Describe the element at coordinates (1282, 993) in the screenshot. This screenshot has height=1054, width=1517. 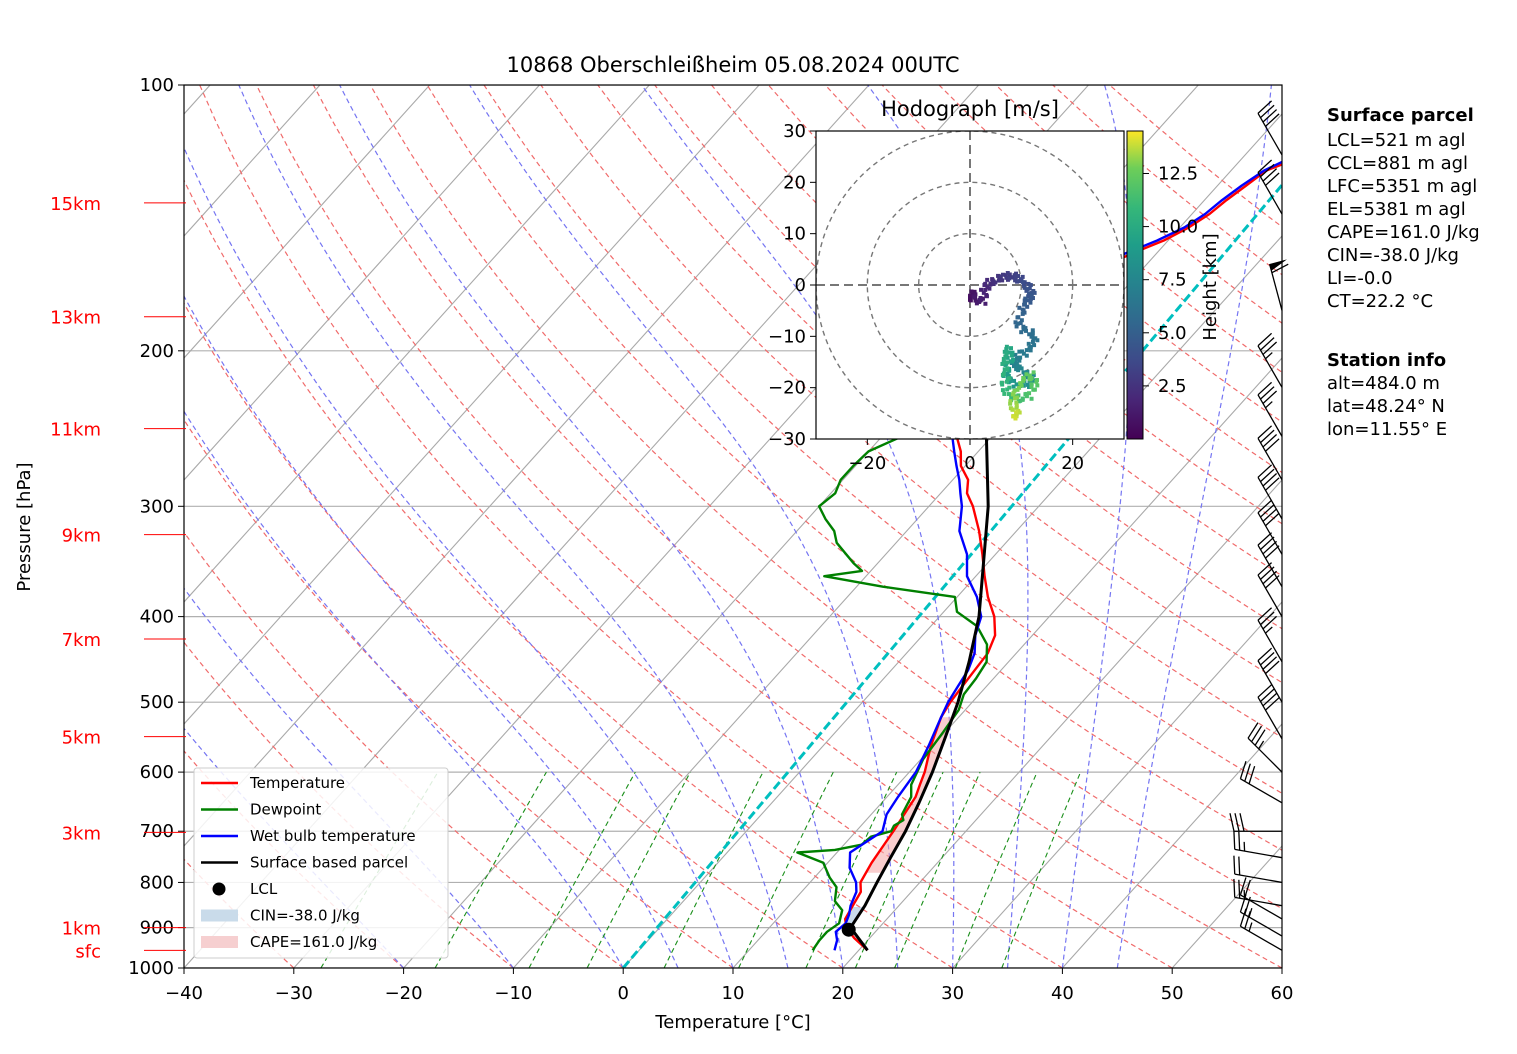
I see `x-tick-label: 60` at that location.